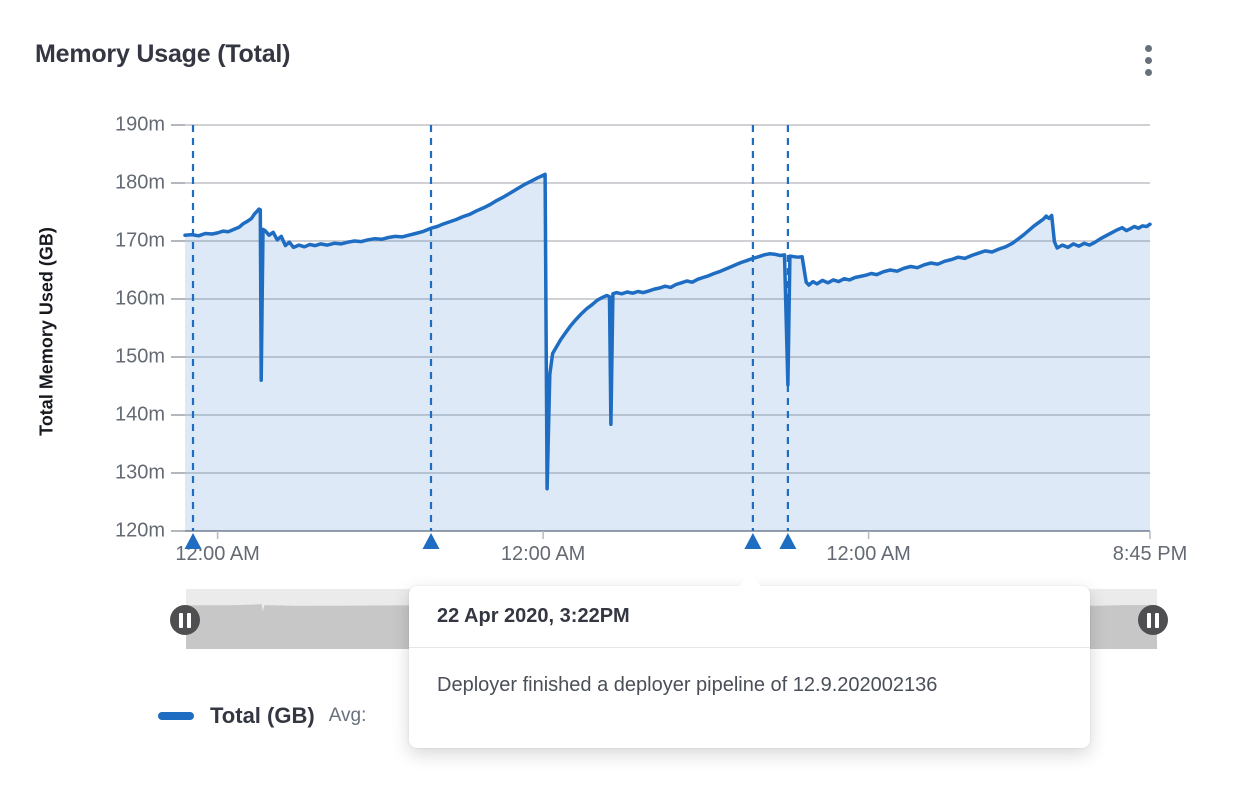 The image size is (1244, 812). I want to click on panel-options-kebab-icon, so click(1148, 60).